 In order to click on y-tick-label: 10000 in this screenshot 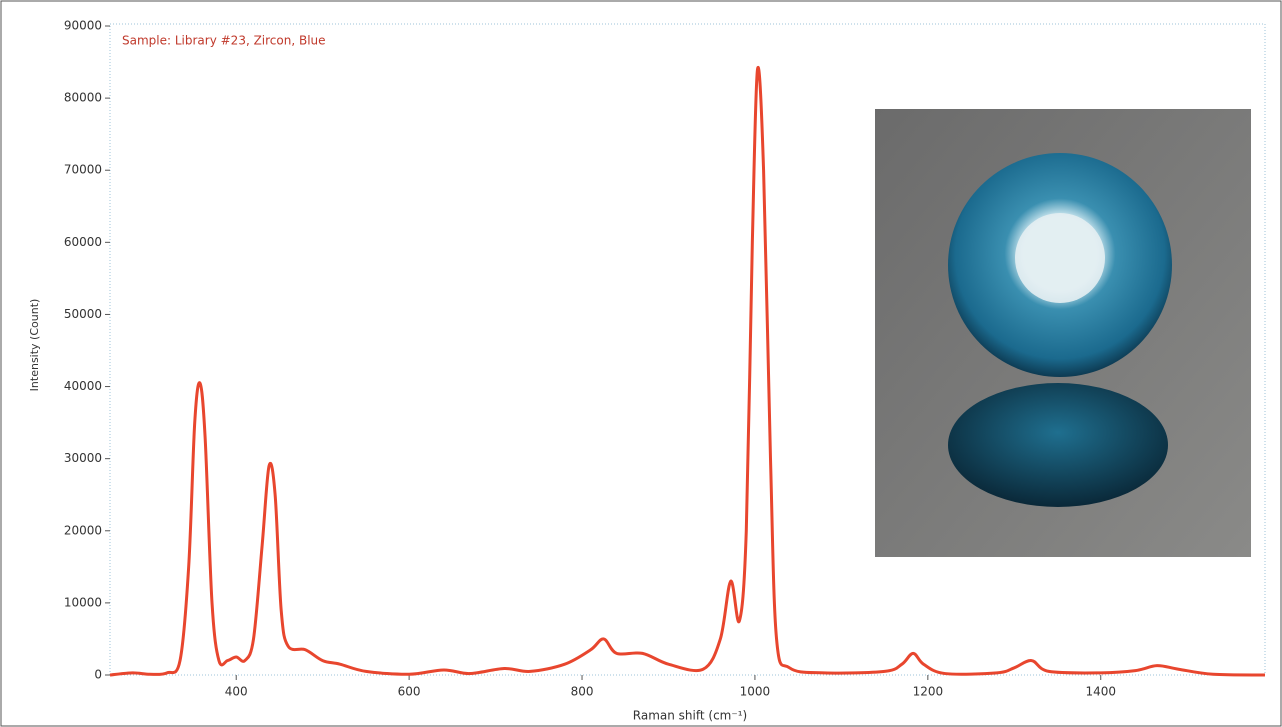, I will do `click(83, 602)`.